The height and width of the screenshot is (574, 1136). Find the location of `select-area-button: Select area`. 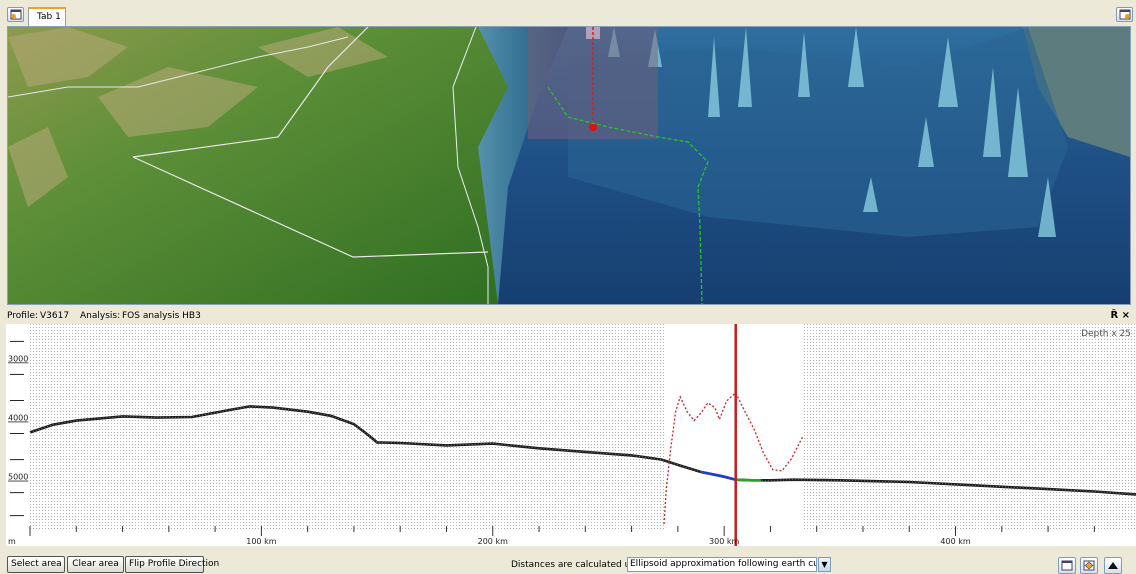

select-area-button: Select area is located at coordinates (36, 564).